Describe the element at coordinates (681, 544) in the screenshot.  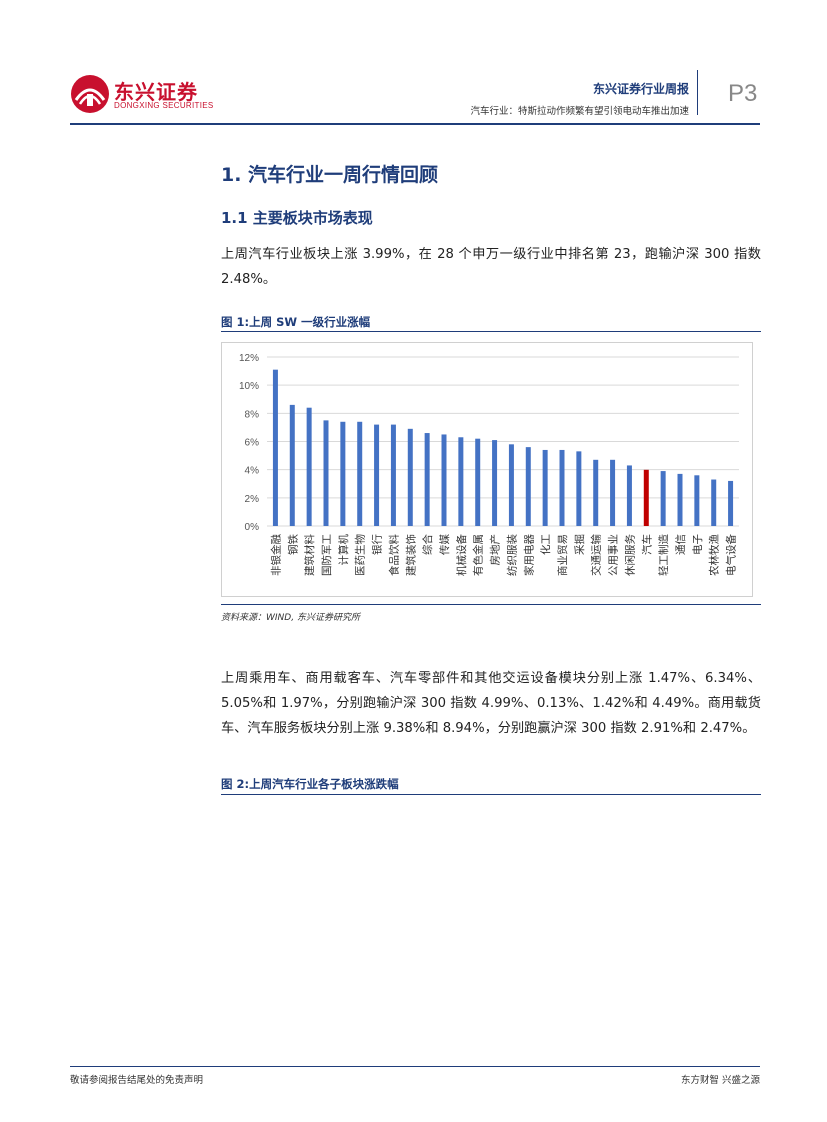
I see `x-category-label: 通信` at that location.